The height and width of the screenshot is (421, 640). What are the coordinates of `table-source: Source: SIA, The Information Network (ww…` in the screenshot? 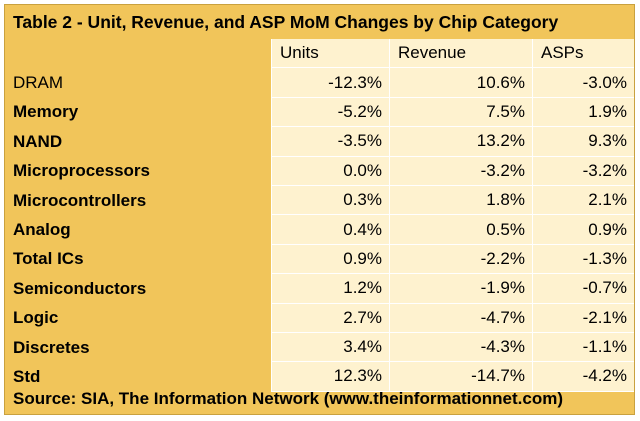 It's located at (288, 398).